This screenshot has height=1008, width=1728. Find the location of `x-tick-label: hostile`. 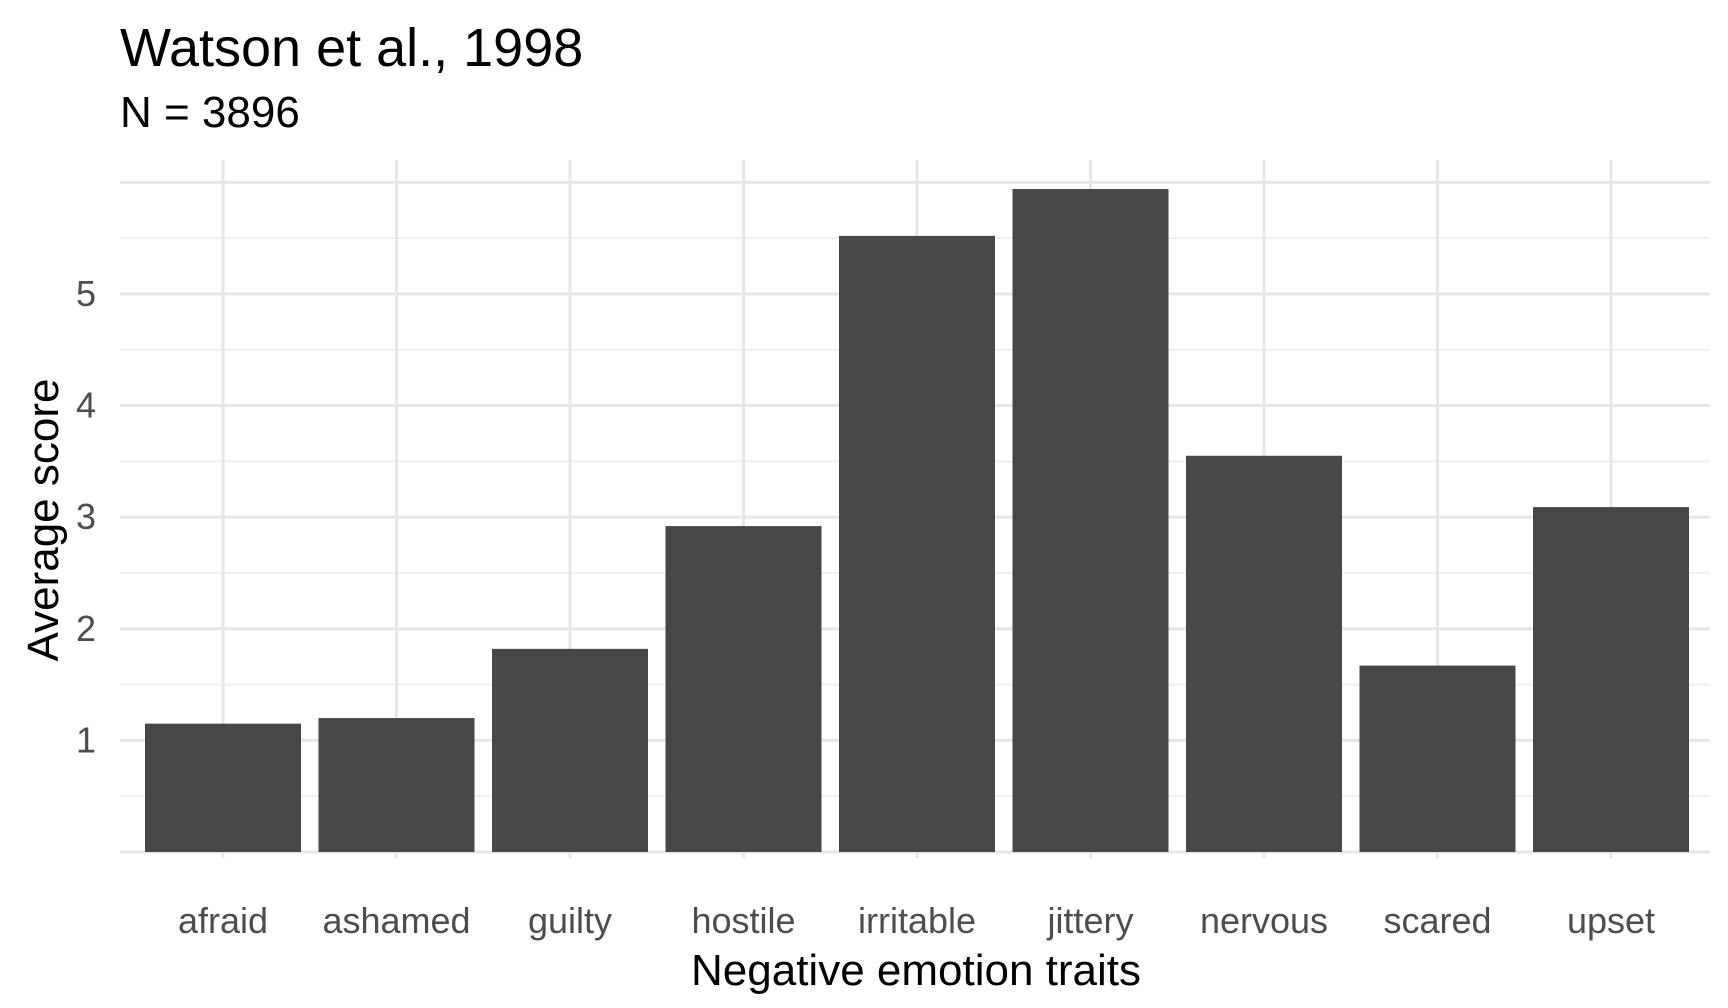

x-tick-label: hostile is located at coordinates (743, 920).